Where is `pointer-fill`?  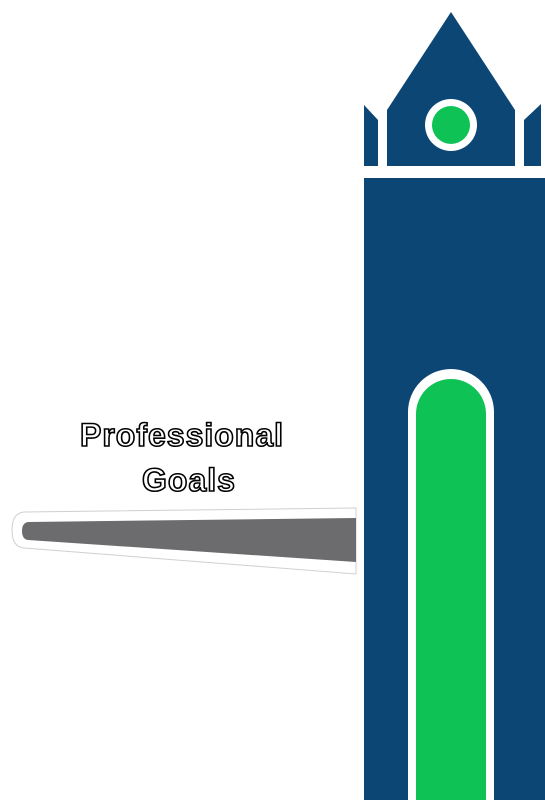 pointer-fill is located at coordinates (189, 540).